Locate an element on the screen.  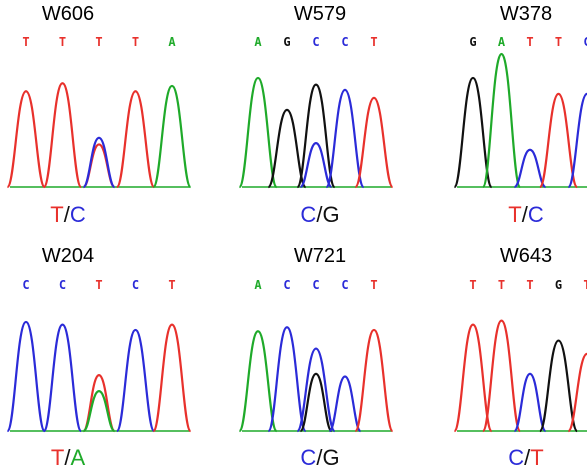
base-call-w606-3: T is located at coordinates (98, 42).